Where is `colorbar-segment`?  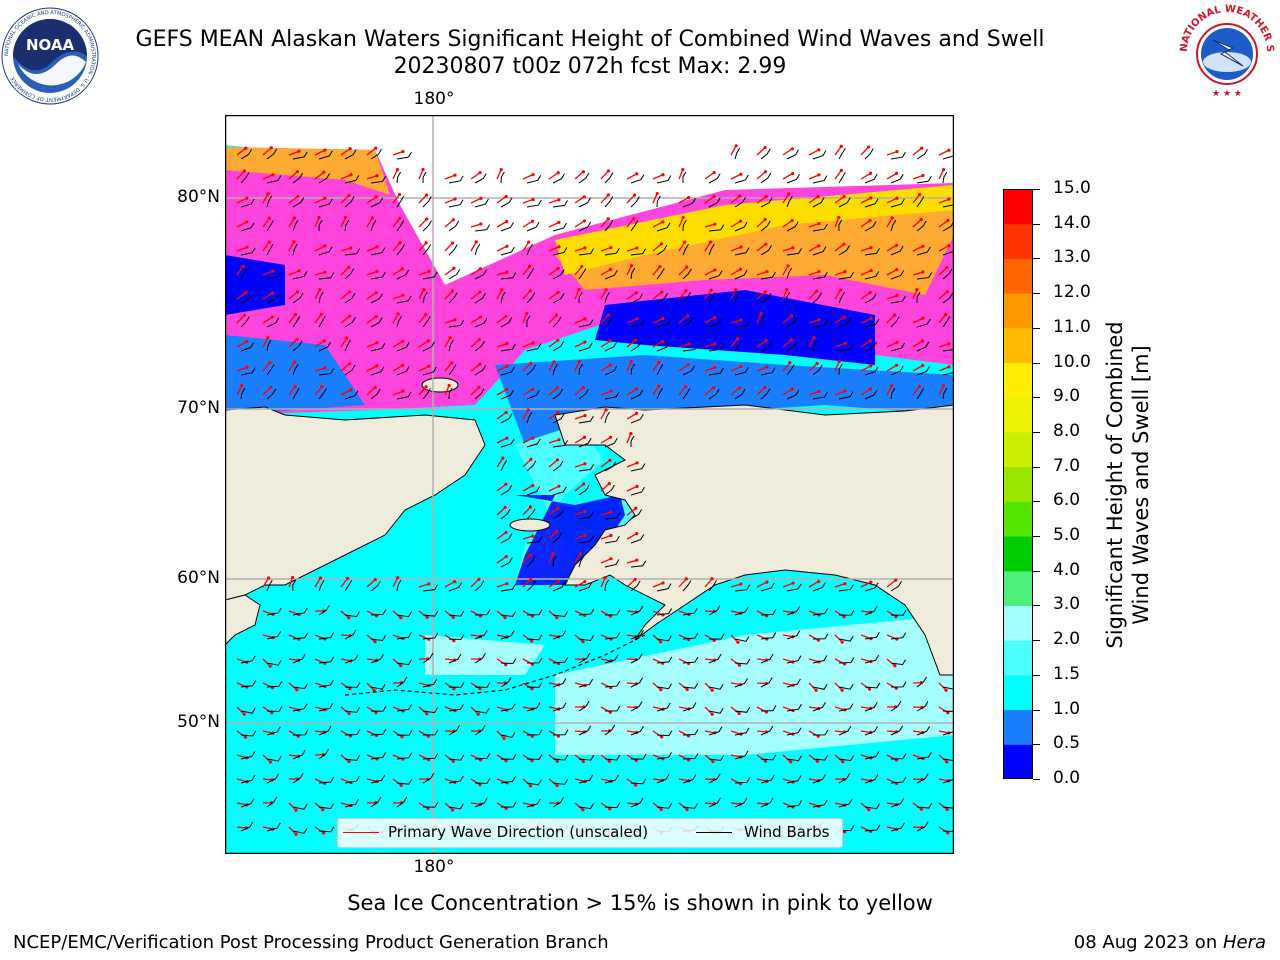
colorbar-segment is located at coordinates (1018, 761).